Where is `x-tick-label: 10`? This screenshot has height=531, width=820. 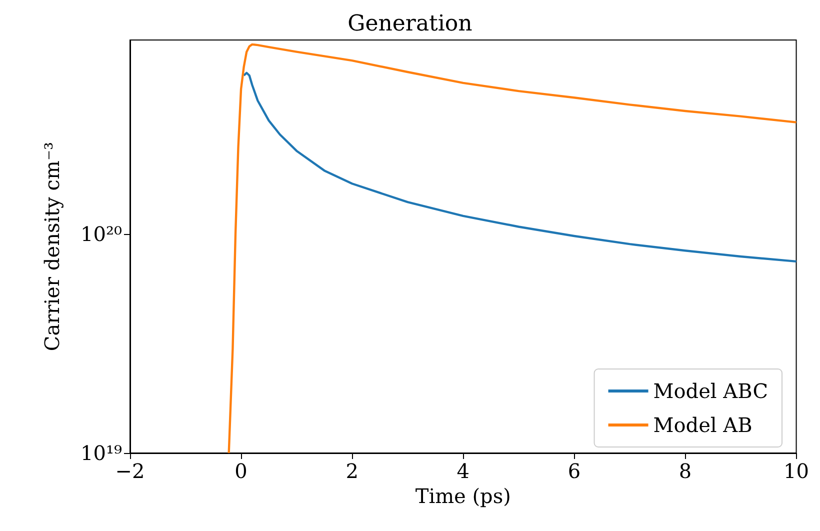
x-tick-label: 10 is located at coordinates (796, 471).